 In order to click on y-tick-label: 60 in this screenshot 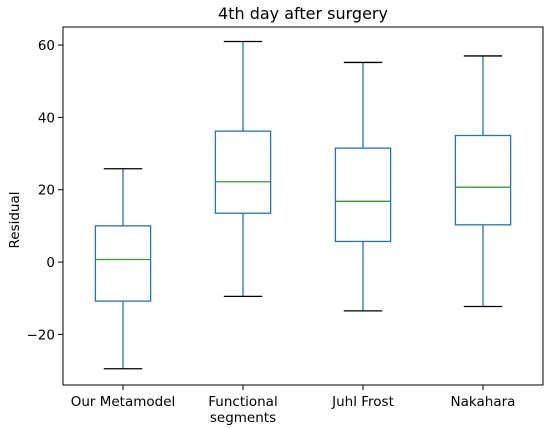, I will do `click(46, 46)`.